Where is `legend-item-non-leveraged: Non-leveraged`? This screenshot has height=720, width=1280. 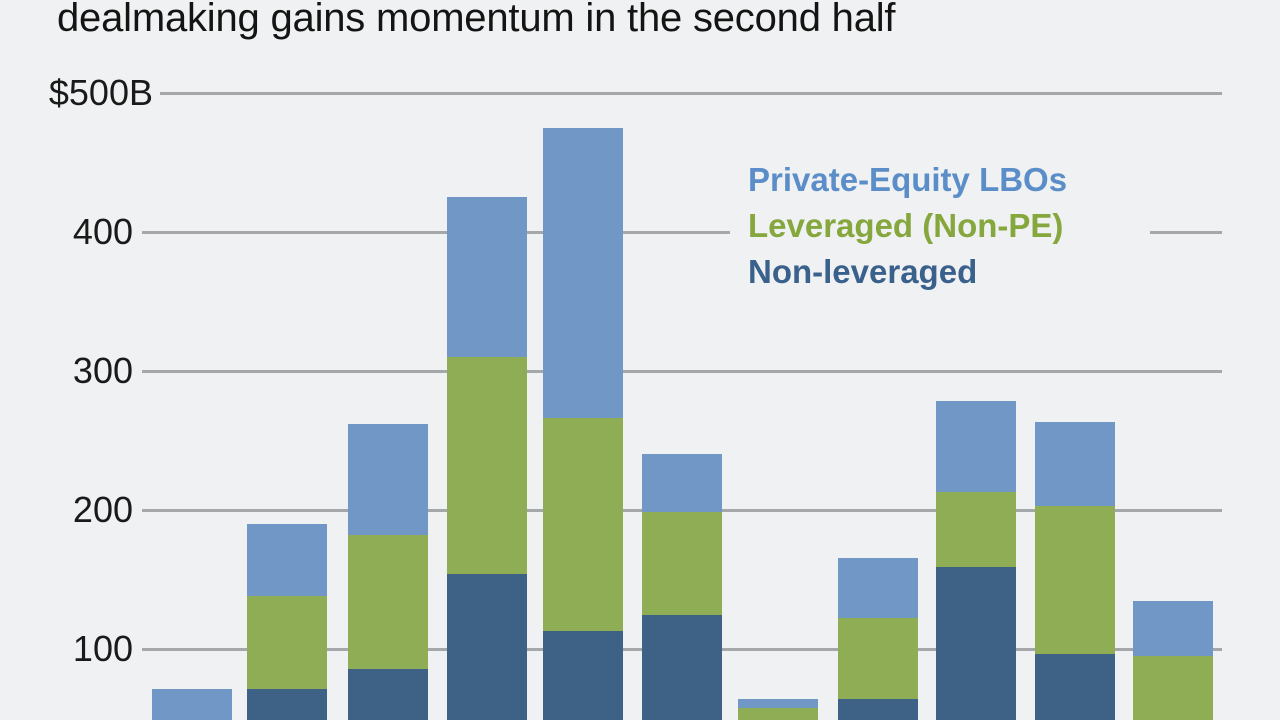
legend-item-non-leveraged: Non-leveraged is located at coordinates (863, 271).